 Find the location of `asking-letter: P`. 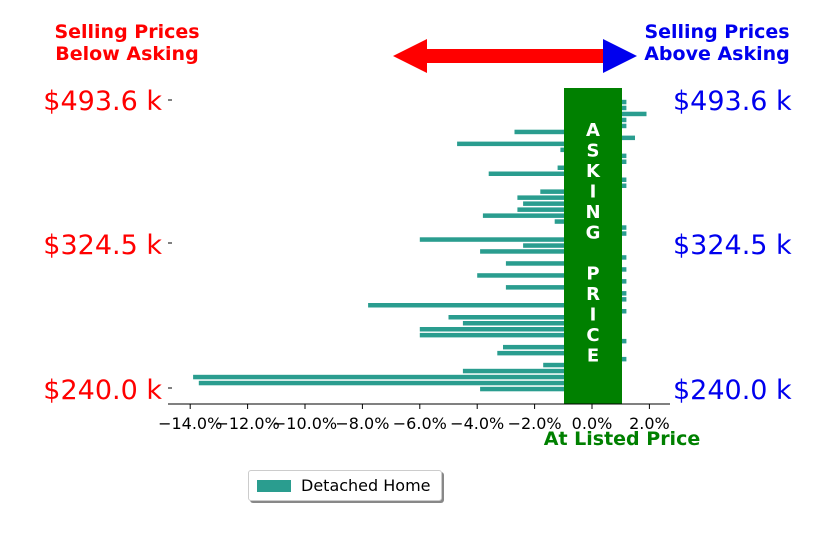

asking-letter: P is located at coordinates (592, 274).